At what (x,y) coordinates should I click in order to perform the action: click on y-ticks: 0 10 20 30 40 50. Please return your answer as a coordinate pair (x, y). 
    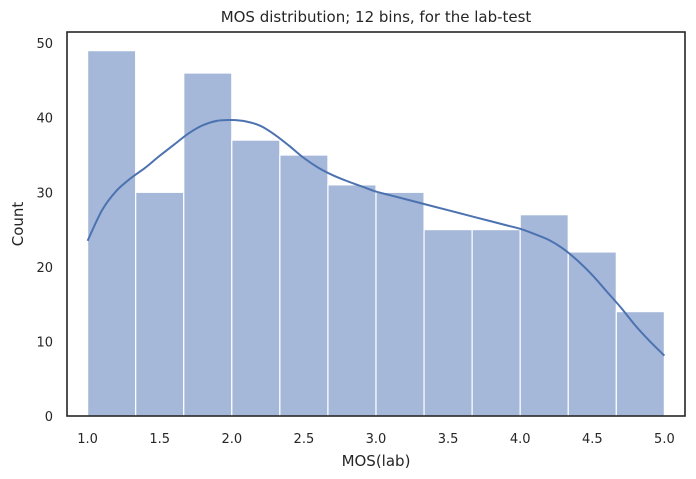
    Looking at the image, I should click on (44, 231).